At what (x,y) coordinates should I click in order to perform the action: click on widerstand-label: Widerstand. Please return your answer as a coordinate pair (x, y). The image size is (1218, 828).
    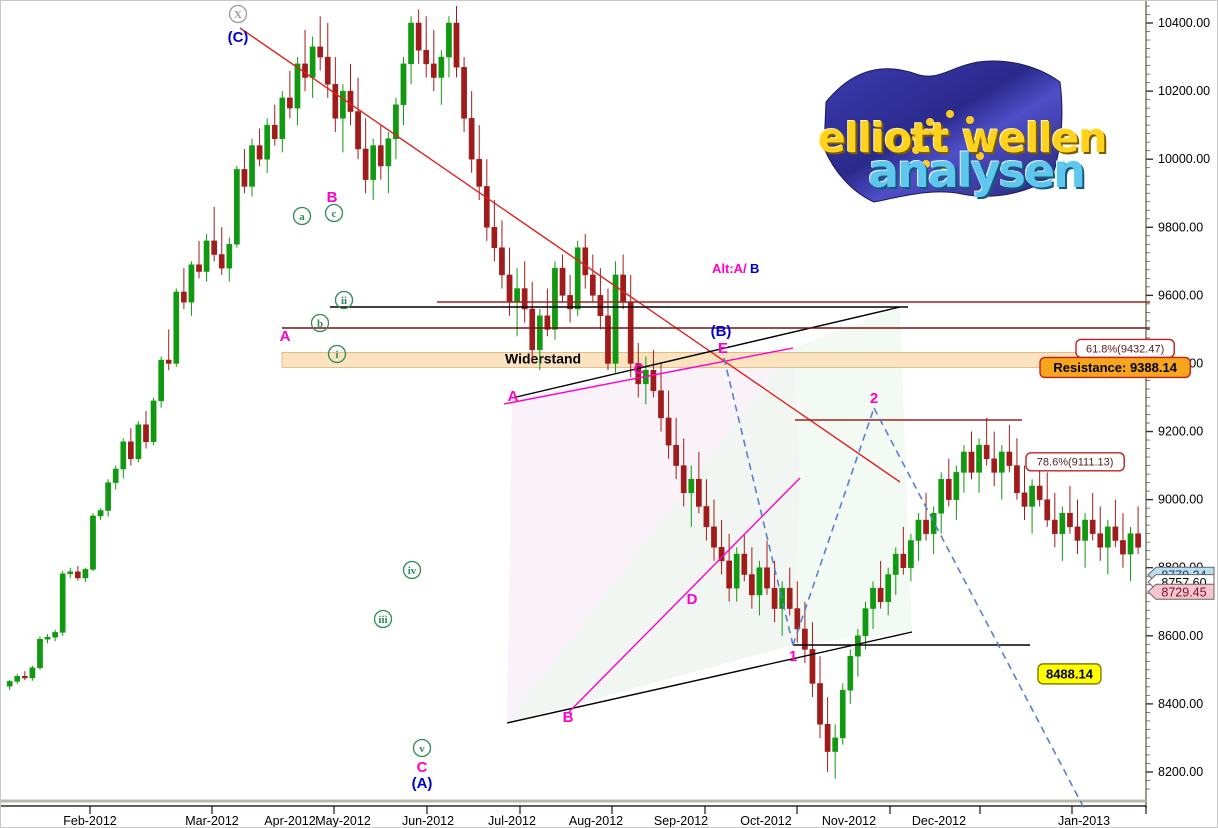
    Looking at the image, I should click on (543, 358).